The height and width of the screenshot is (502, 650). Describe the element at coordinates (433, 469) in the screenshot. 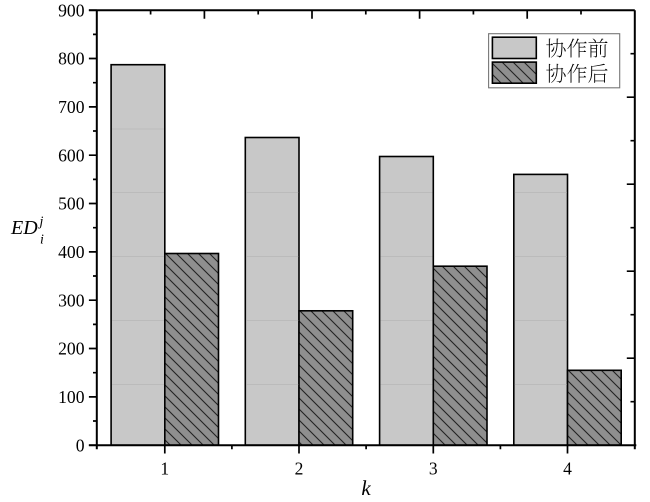

I see `svg-text: 3` at that location.